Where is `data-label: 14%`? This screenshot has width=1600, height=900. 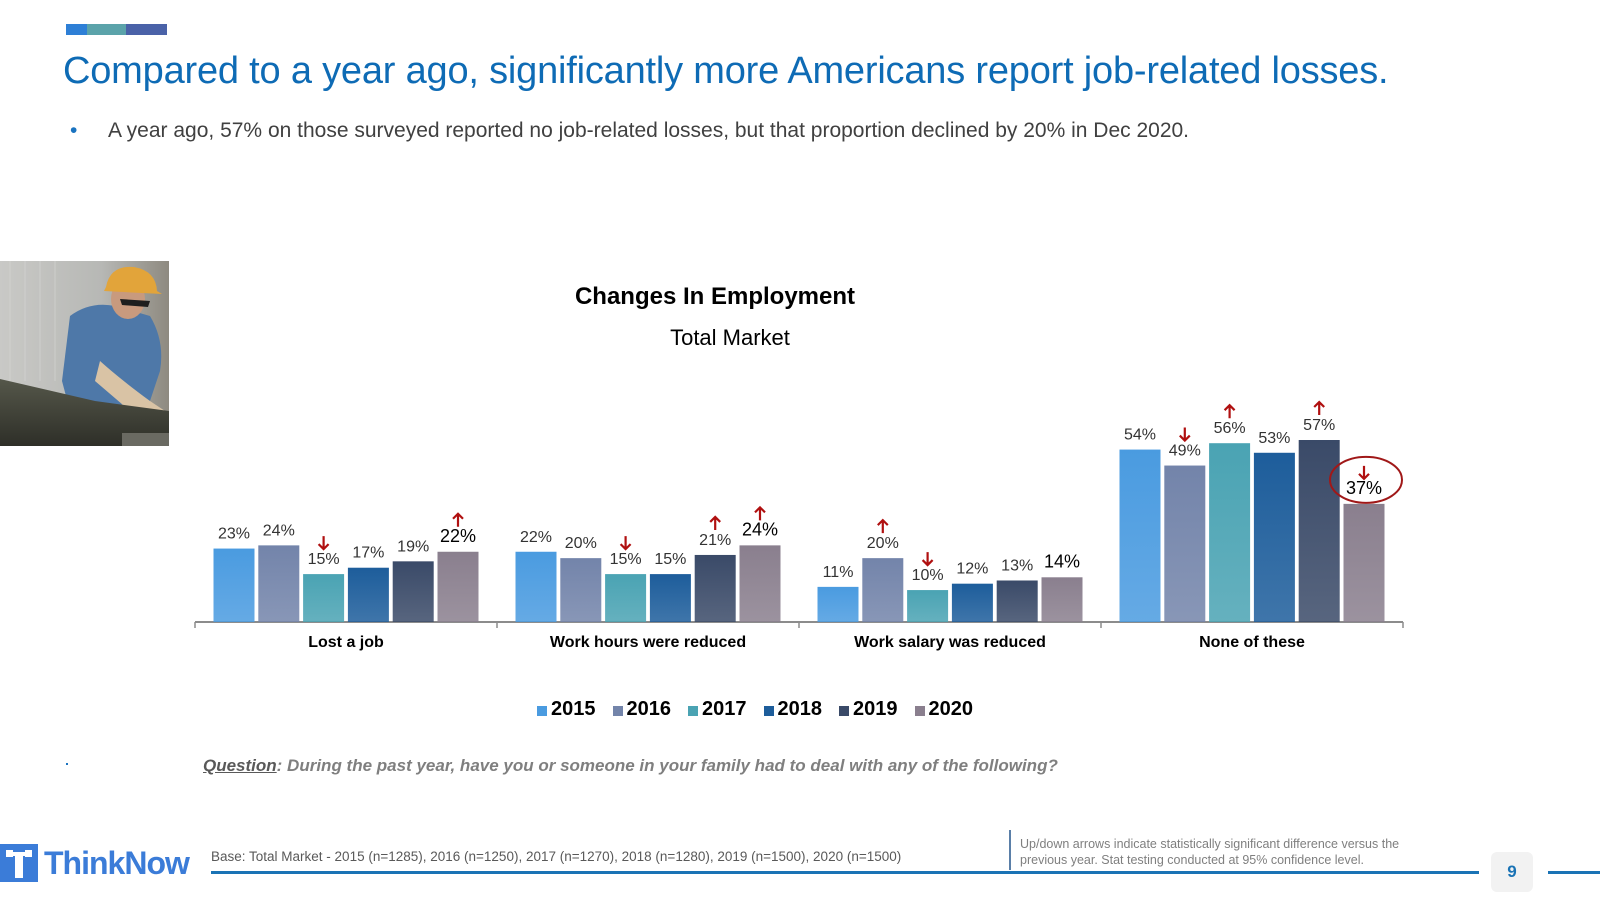 data-label: 14% is located at coordinates (1062, 561).